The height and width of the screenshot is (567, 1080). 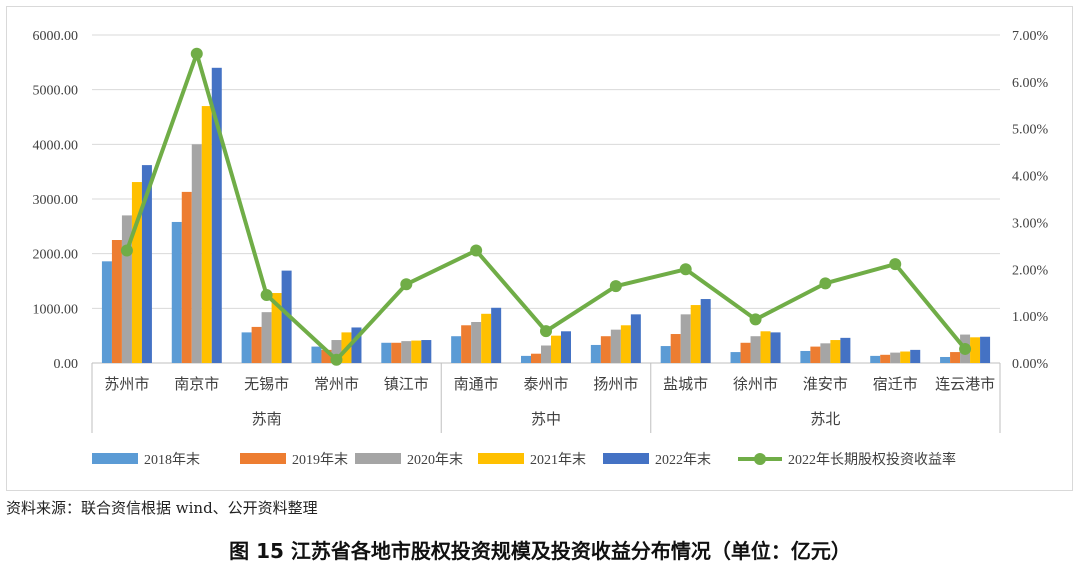 I want to click on legend-marker, so click(x=760, y=459).